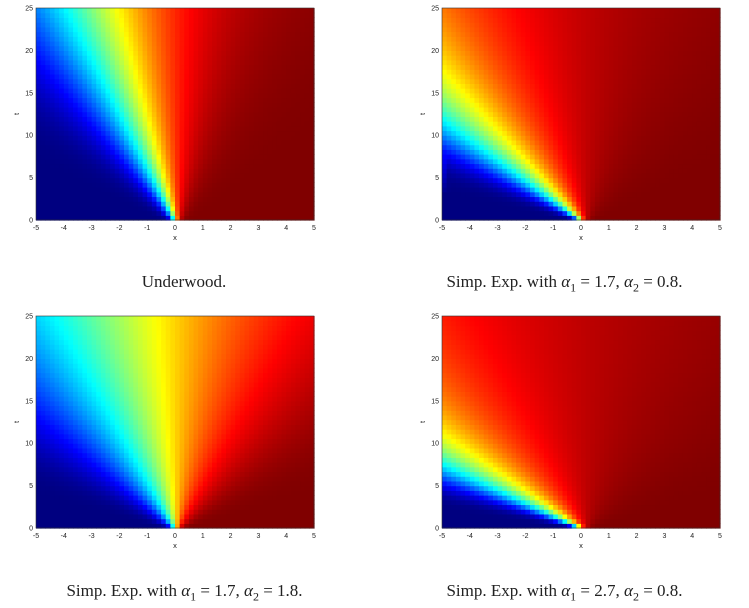 The height and width of the screenshot is (608, 749). I want to click on y-axis-label: t, so click(16, 113).